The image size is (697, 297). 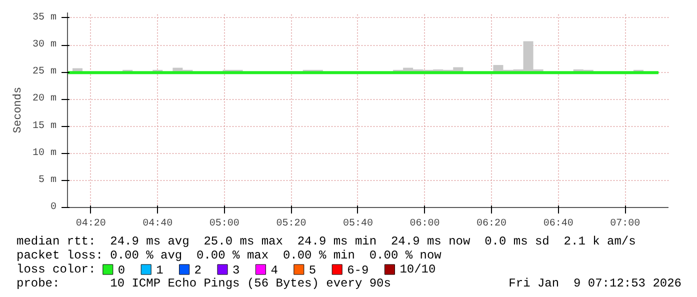 What do you see at coordinates (491, 224) in the screenshot?
I see `x-tick-label: 06:20` at bounding box center [491, 224].